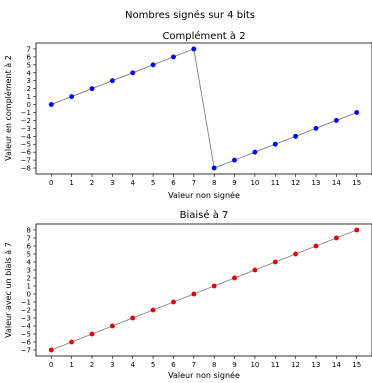  I want to click on y-tick-label: 0, so click(29, 295).